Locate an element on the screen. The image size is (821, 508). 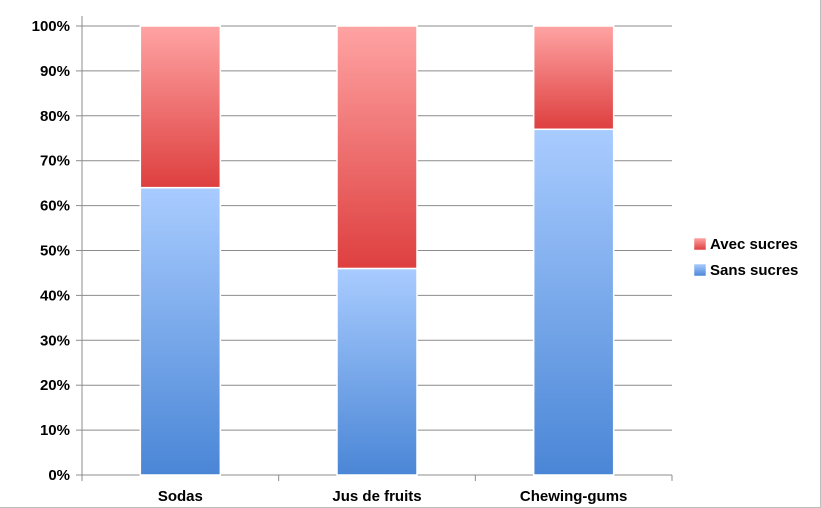
legend: Avec sucres Sans sucres is located at coordinates (745, 257).